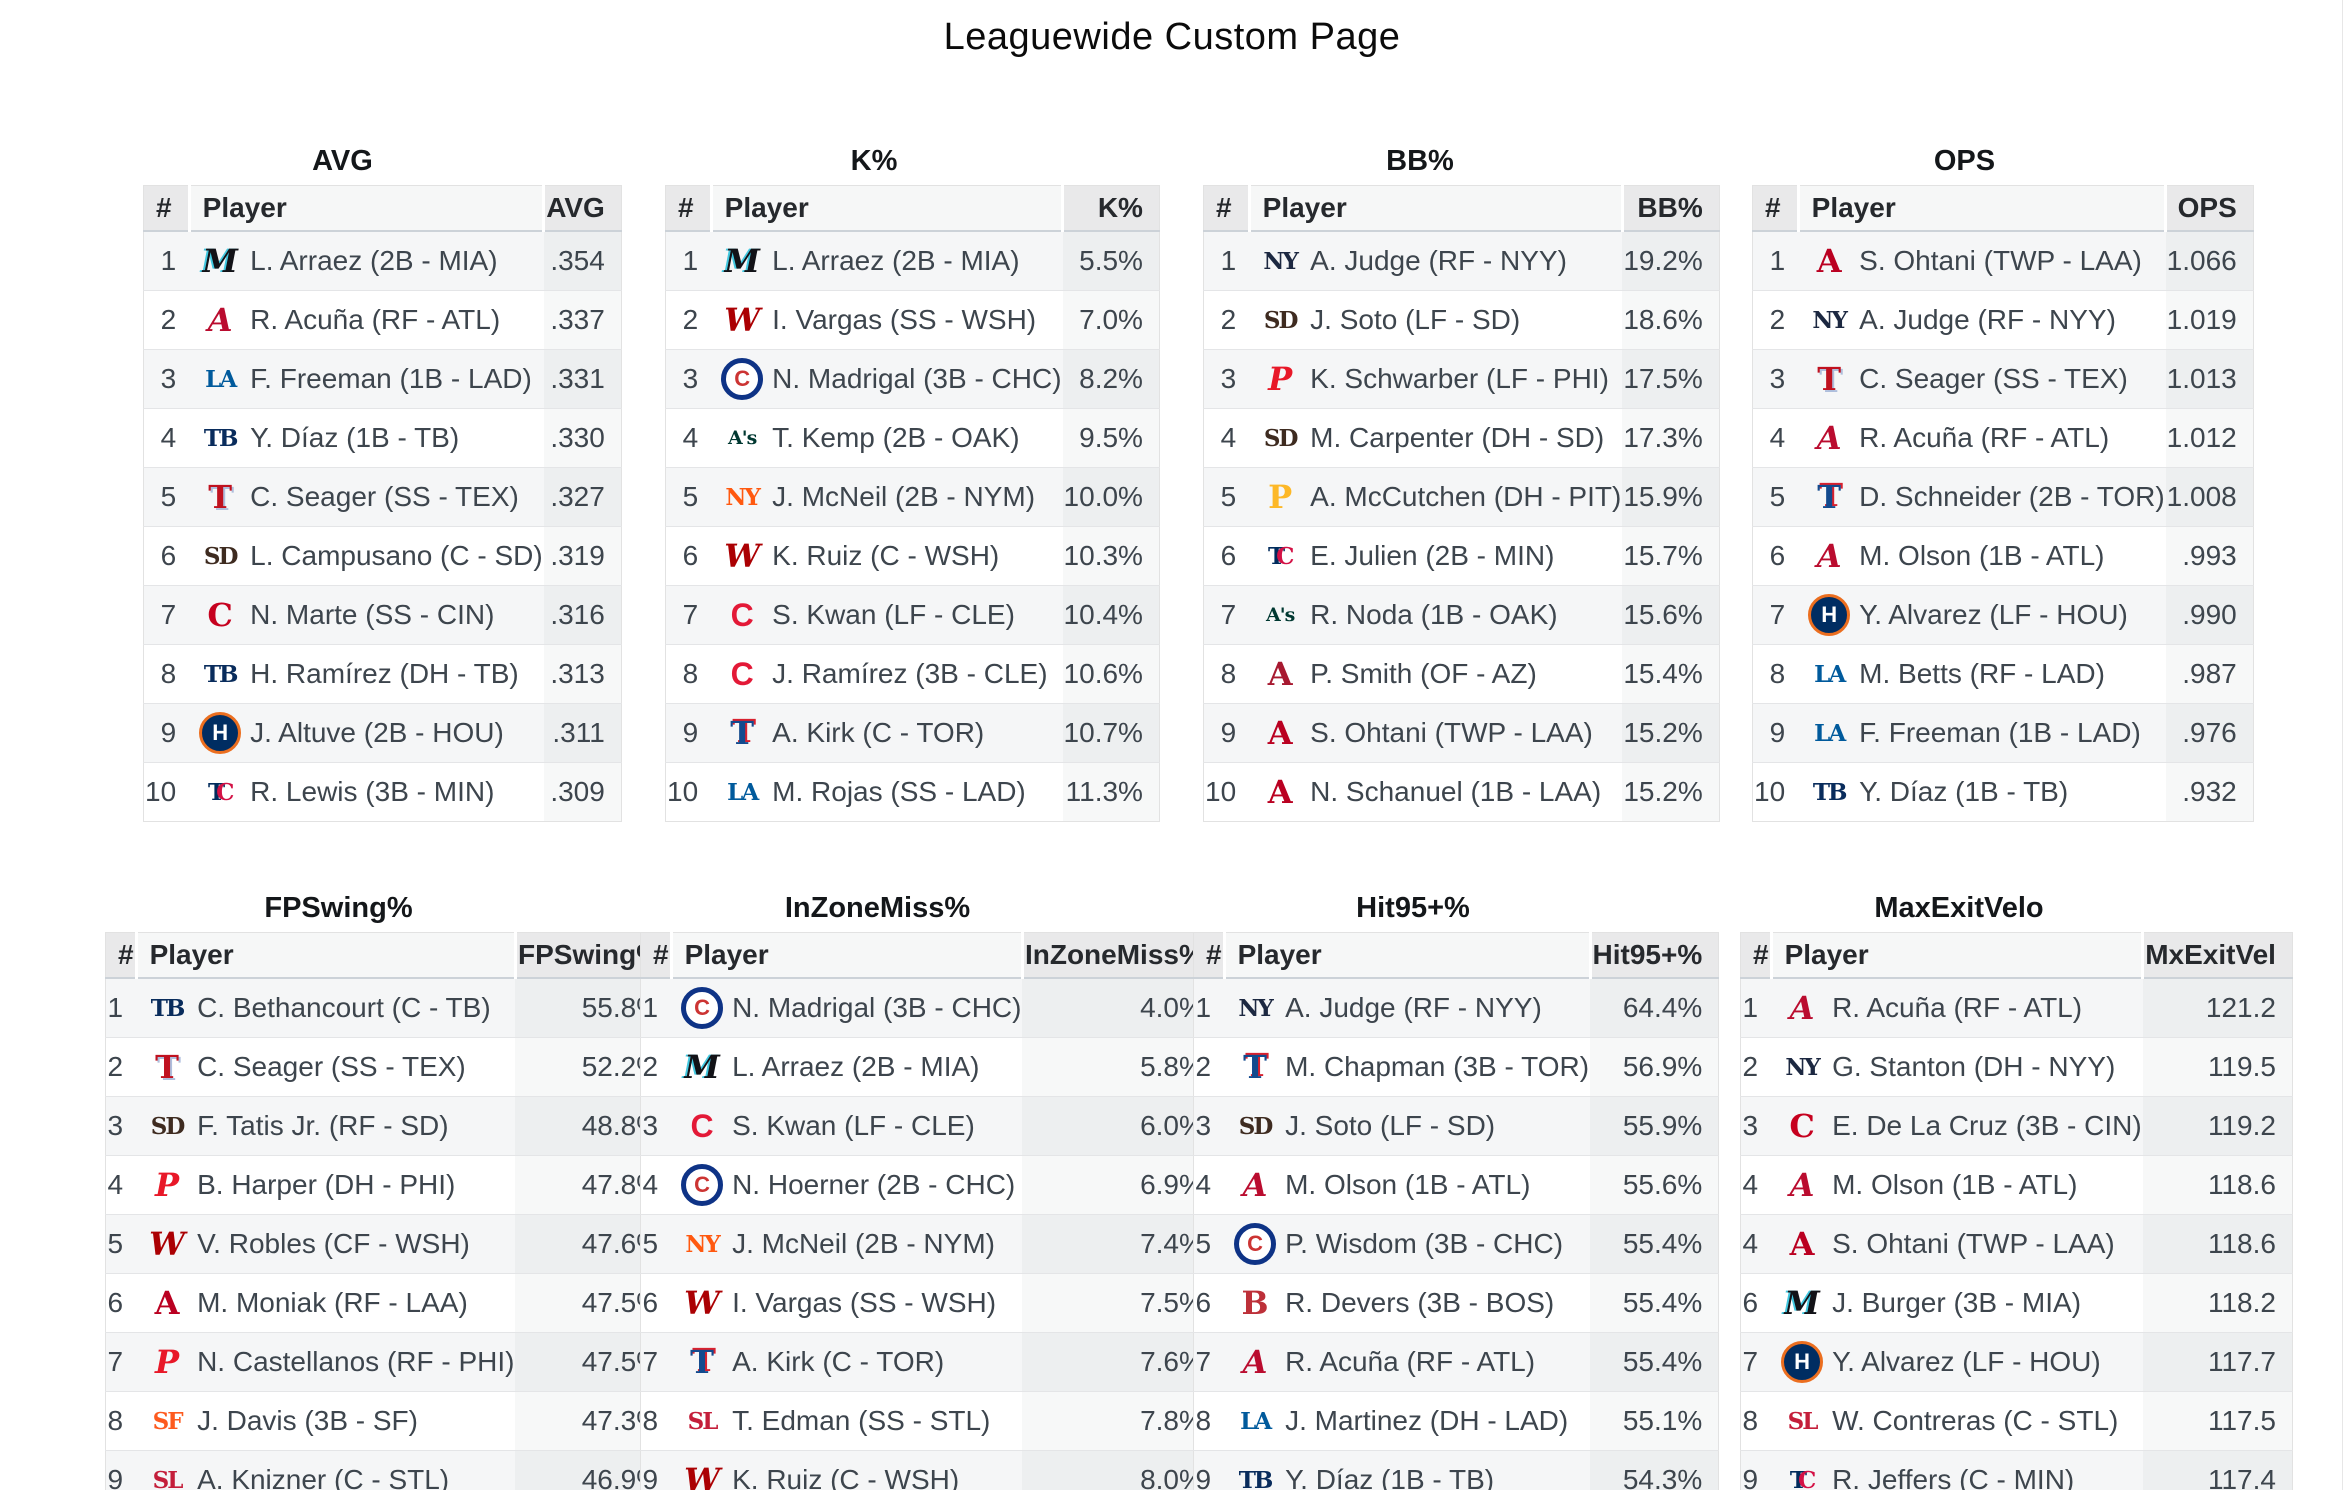 The width and height of the screenshot is (2344, 1490). What do you see at coordinates (1953, 1477) in the screenshot?
I see `player-name: R. Jeffers (C - MIN)` at bounding box center [1953, 1477].